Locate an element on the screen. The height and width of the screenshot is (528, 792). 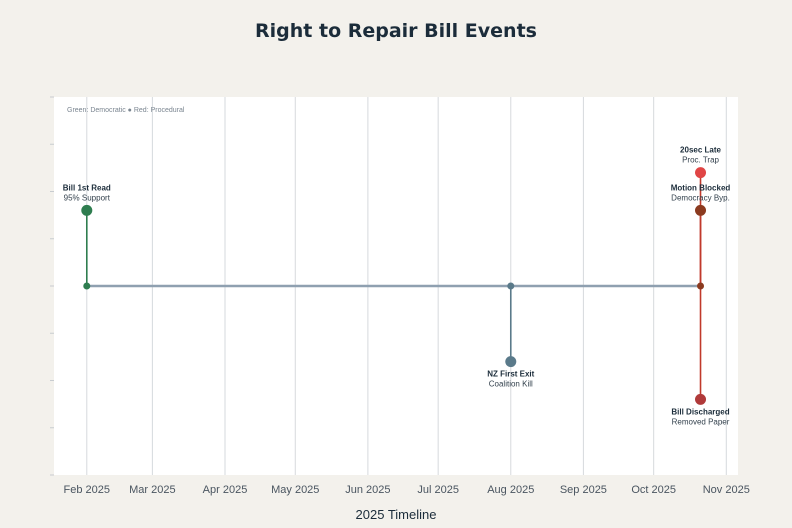
event-title: 20sec Late is located at coordinates (700, 150).